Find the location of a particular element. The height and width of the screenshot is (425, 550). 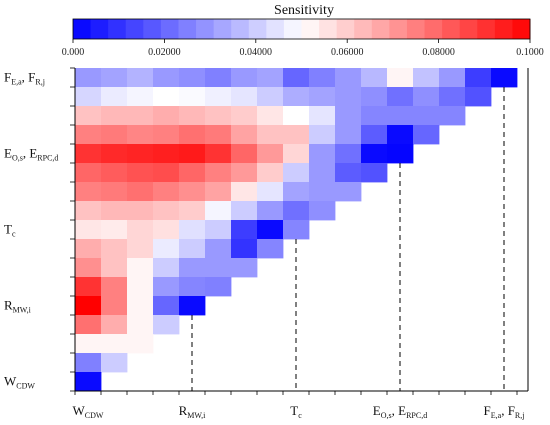

colorbar-tick-label: 0.08000 is located at coordinates (438, 52).